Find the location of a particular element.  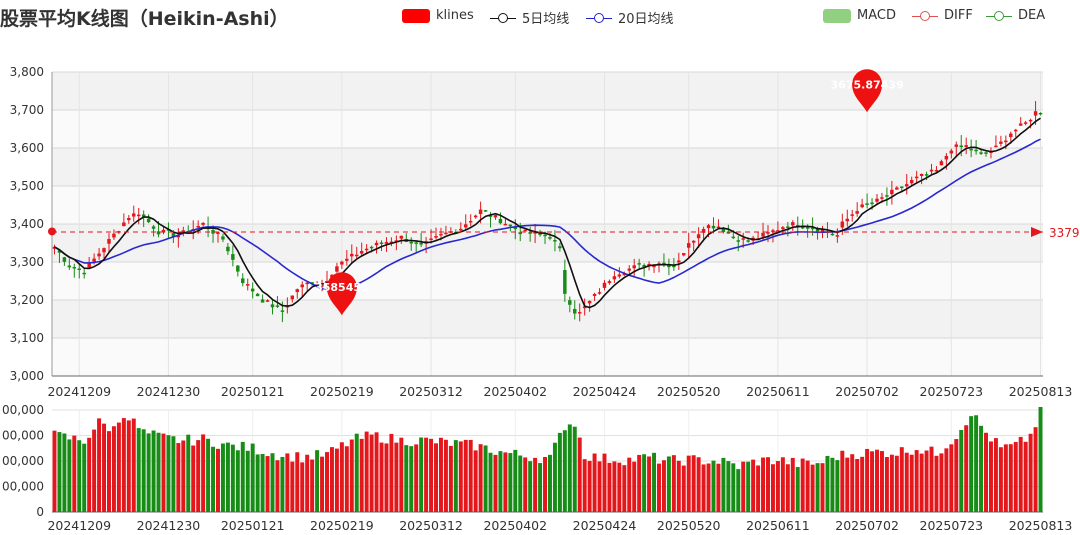

volume-x-tick-label: 20250723 is located at coordinates (952, 525).